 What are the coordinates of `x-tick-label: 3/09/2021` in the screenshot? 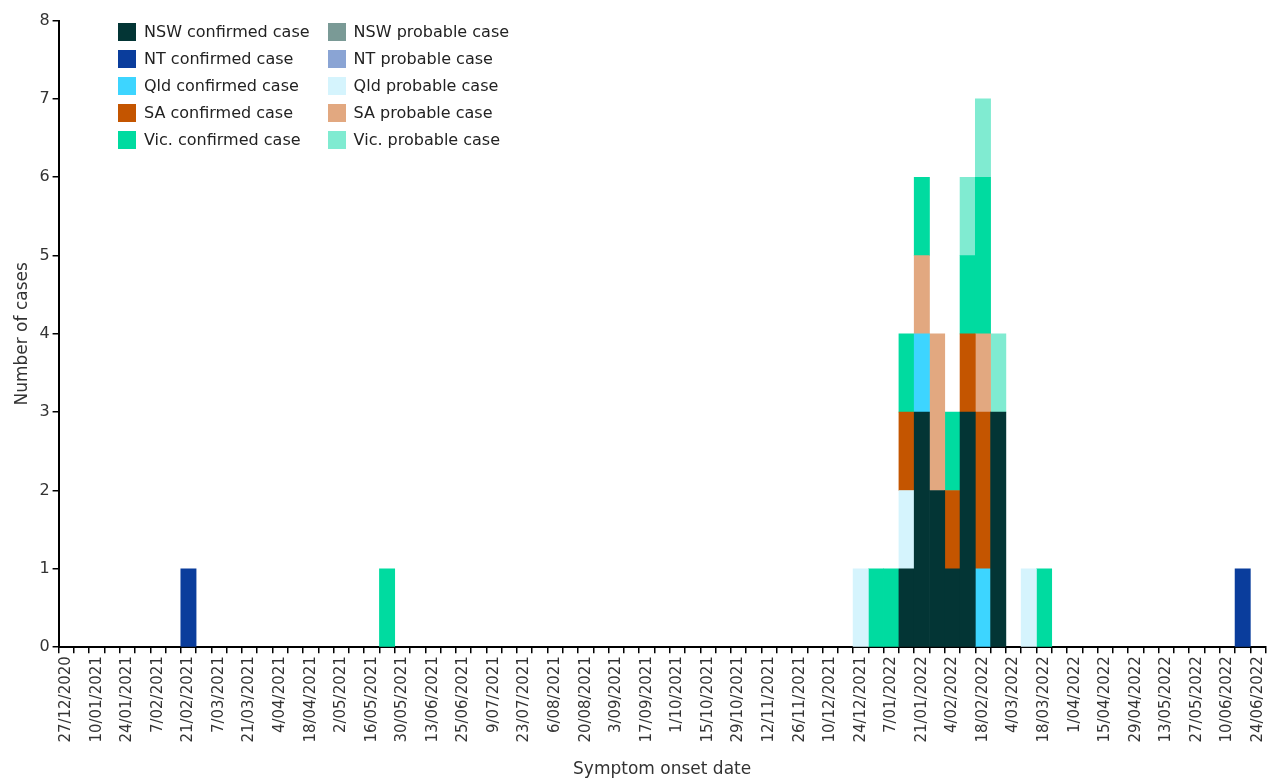 It's located at (615, 695).